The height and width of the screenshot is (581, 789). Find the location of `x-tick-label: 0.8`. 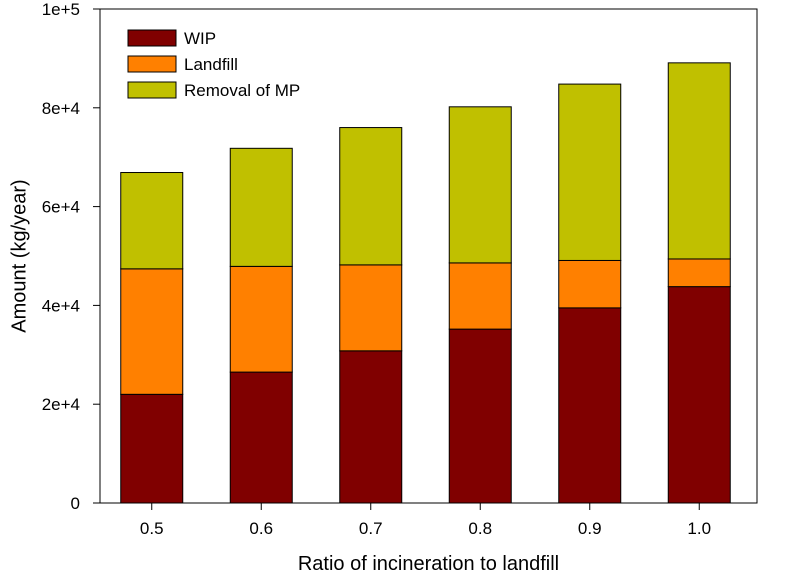

x-tick-label: 0.8 is located at coordinates (480, 528).